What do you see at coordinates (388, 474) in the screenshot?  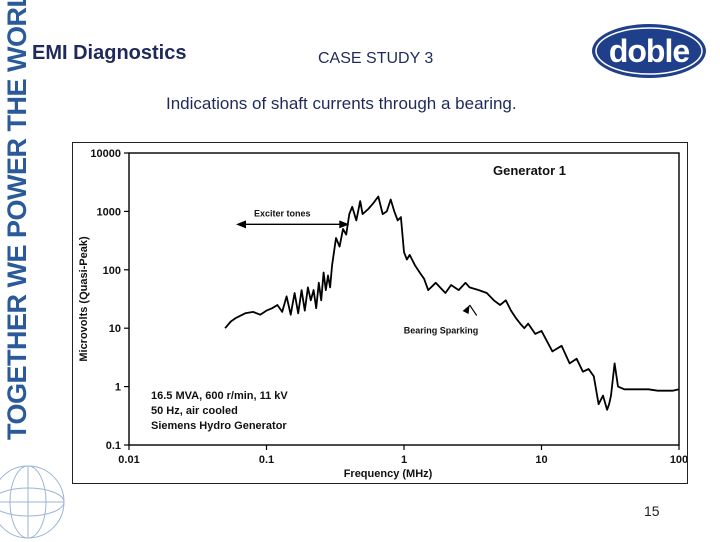 I see `x-axis-label: Frequency (MHz)` at bounding box center [388, 474].